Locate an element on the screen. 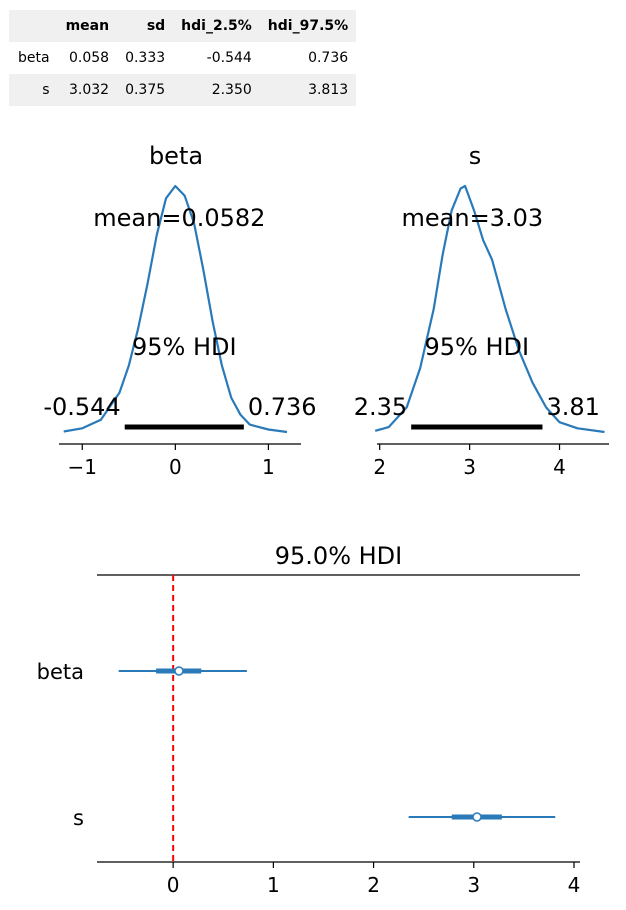  table-cell-sd: 0.375 is located at coordinates (145, 90).